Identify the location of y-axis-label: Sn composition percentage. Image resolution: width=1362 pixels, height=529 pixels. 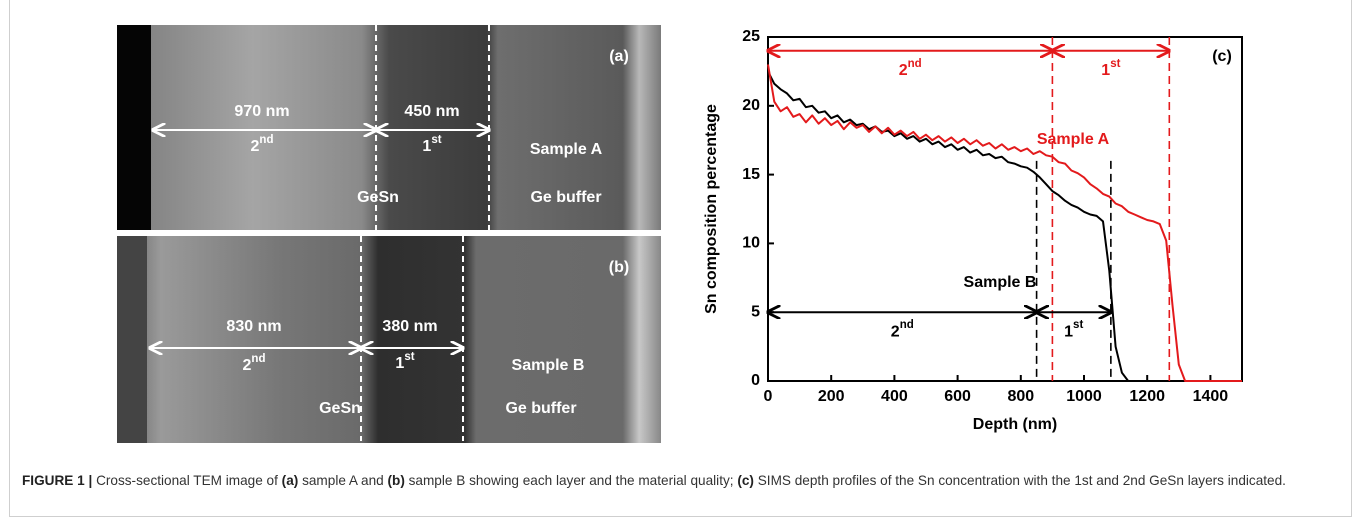
(711, 209).